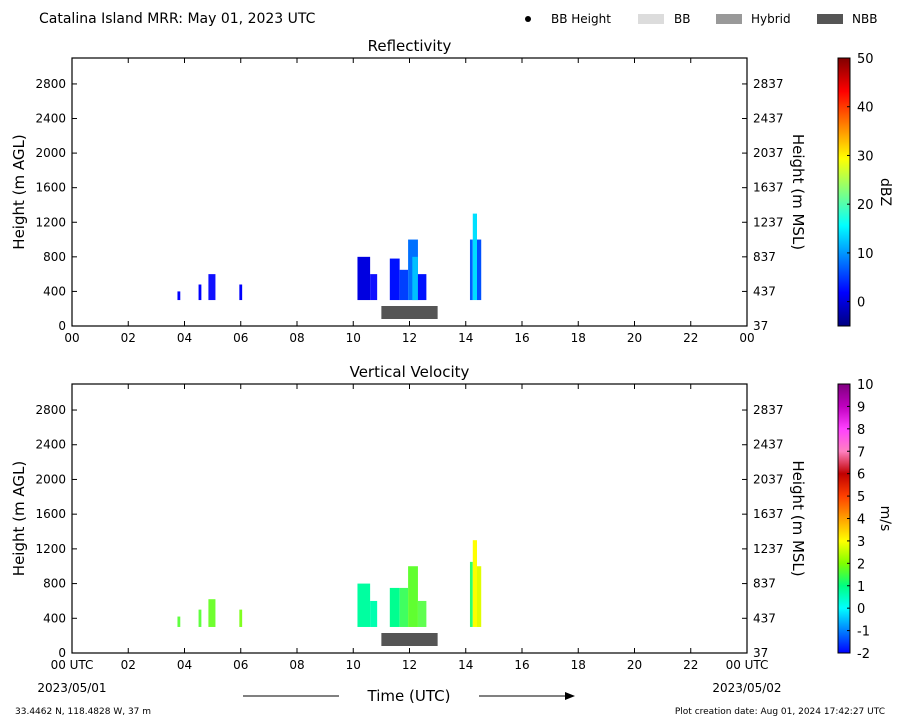 This screenshot has width=900, height=725. I want to click on panel-title: Reflectivity, so click(410, 46).